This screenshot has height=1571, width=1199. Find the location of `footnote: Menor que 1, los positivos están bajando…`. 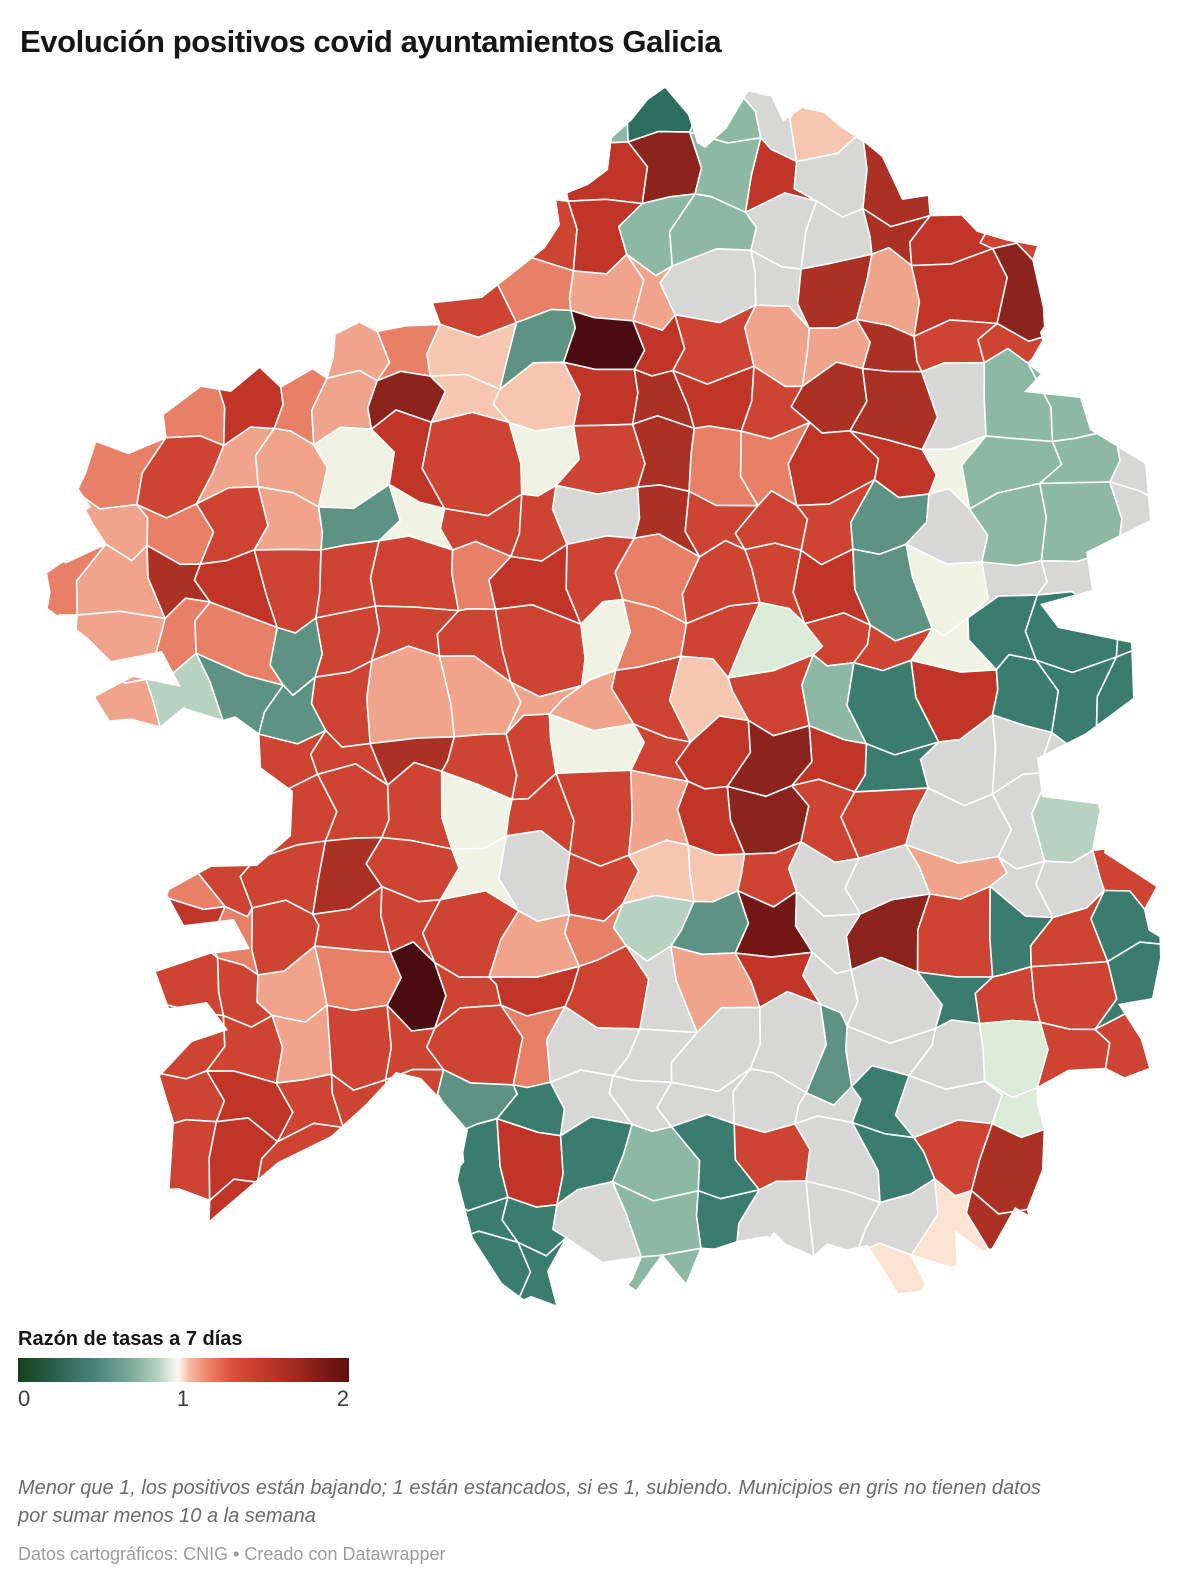

footnote: Menor que 1, los positivos están bajando… is located at coordinates (600, 1502).